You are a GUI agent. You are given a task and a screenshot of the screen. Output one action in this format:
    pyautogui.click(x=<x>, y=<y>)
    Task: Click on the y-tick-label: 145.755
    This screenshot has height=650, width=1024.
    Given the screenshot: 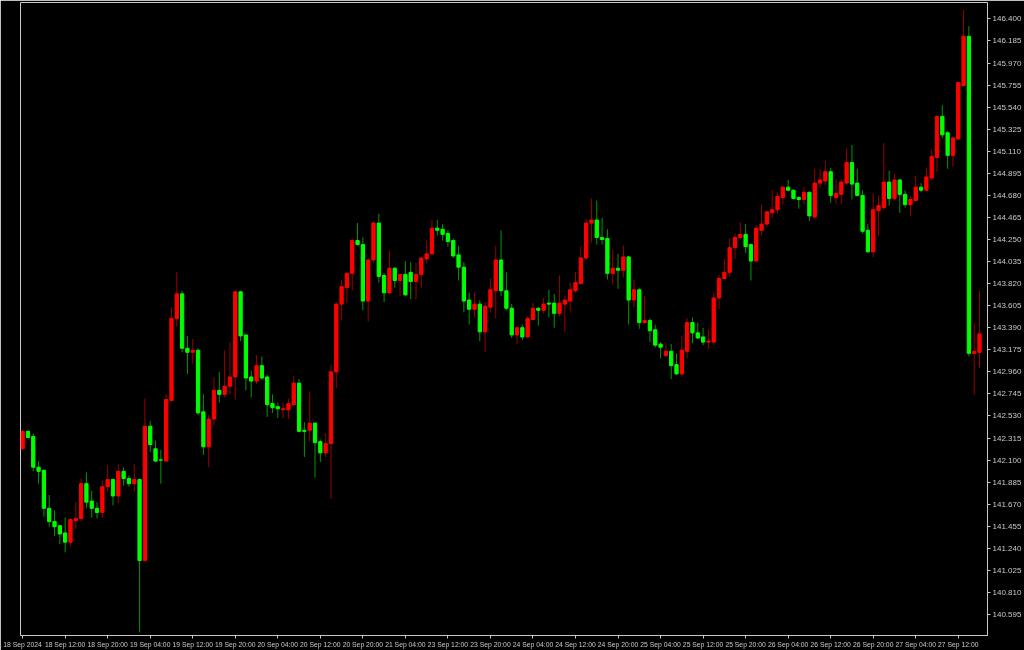 What is the action you would take?
    pyautogui.click(x=1007, y=85)
    